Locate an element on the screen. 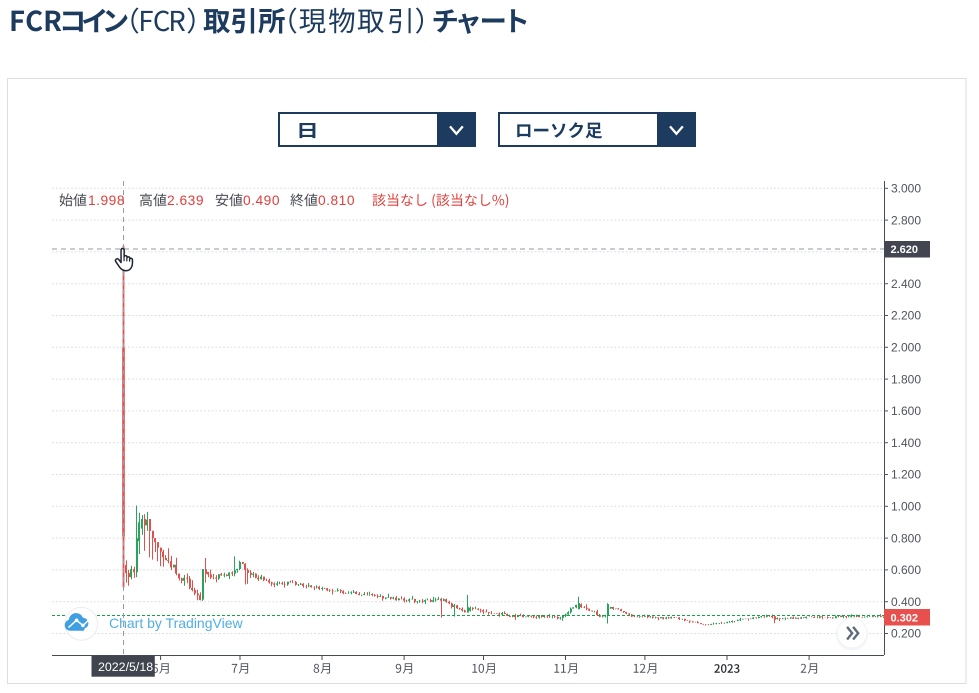 This screenshot has width=979, height=693. svg-text: 1.998 is located at coordinates (106, 200).